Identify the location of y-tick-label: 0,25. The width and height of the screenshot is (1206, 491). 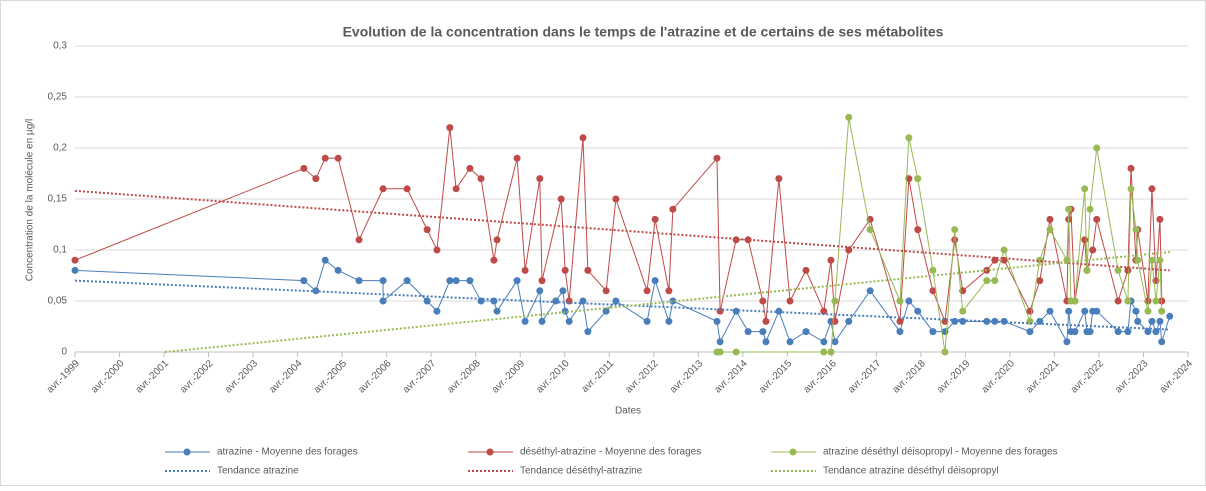
(58, 97).